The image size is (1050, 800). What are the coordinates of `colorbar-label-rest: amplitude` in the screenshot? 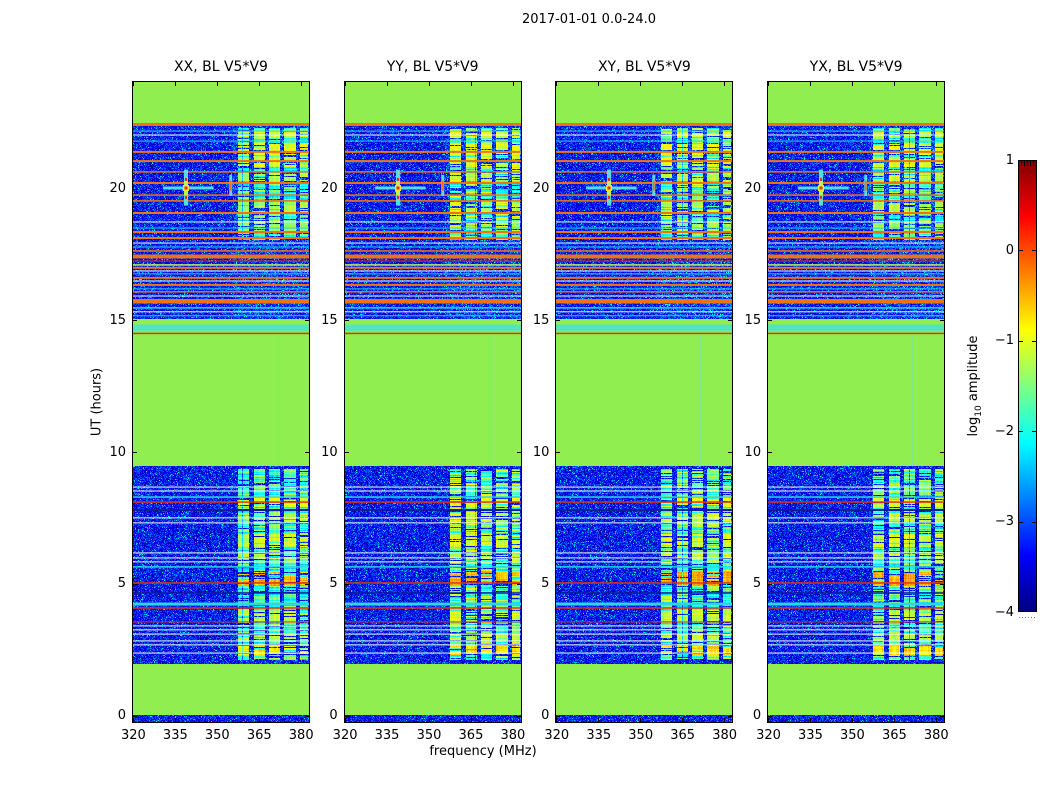 It's located at (974, 370).